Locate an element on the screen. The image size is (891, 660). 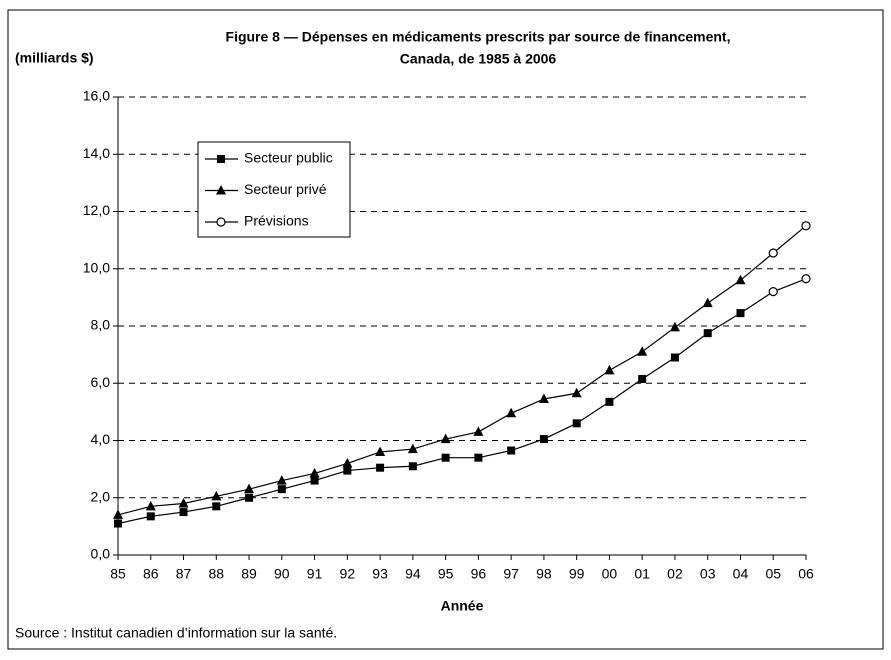
x-tick-label: 97 is located at coordinates (511, 574).